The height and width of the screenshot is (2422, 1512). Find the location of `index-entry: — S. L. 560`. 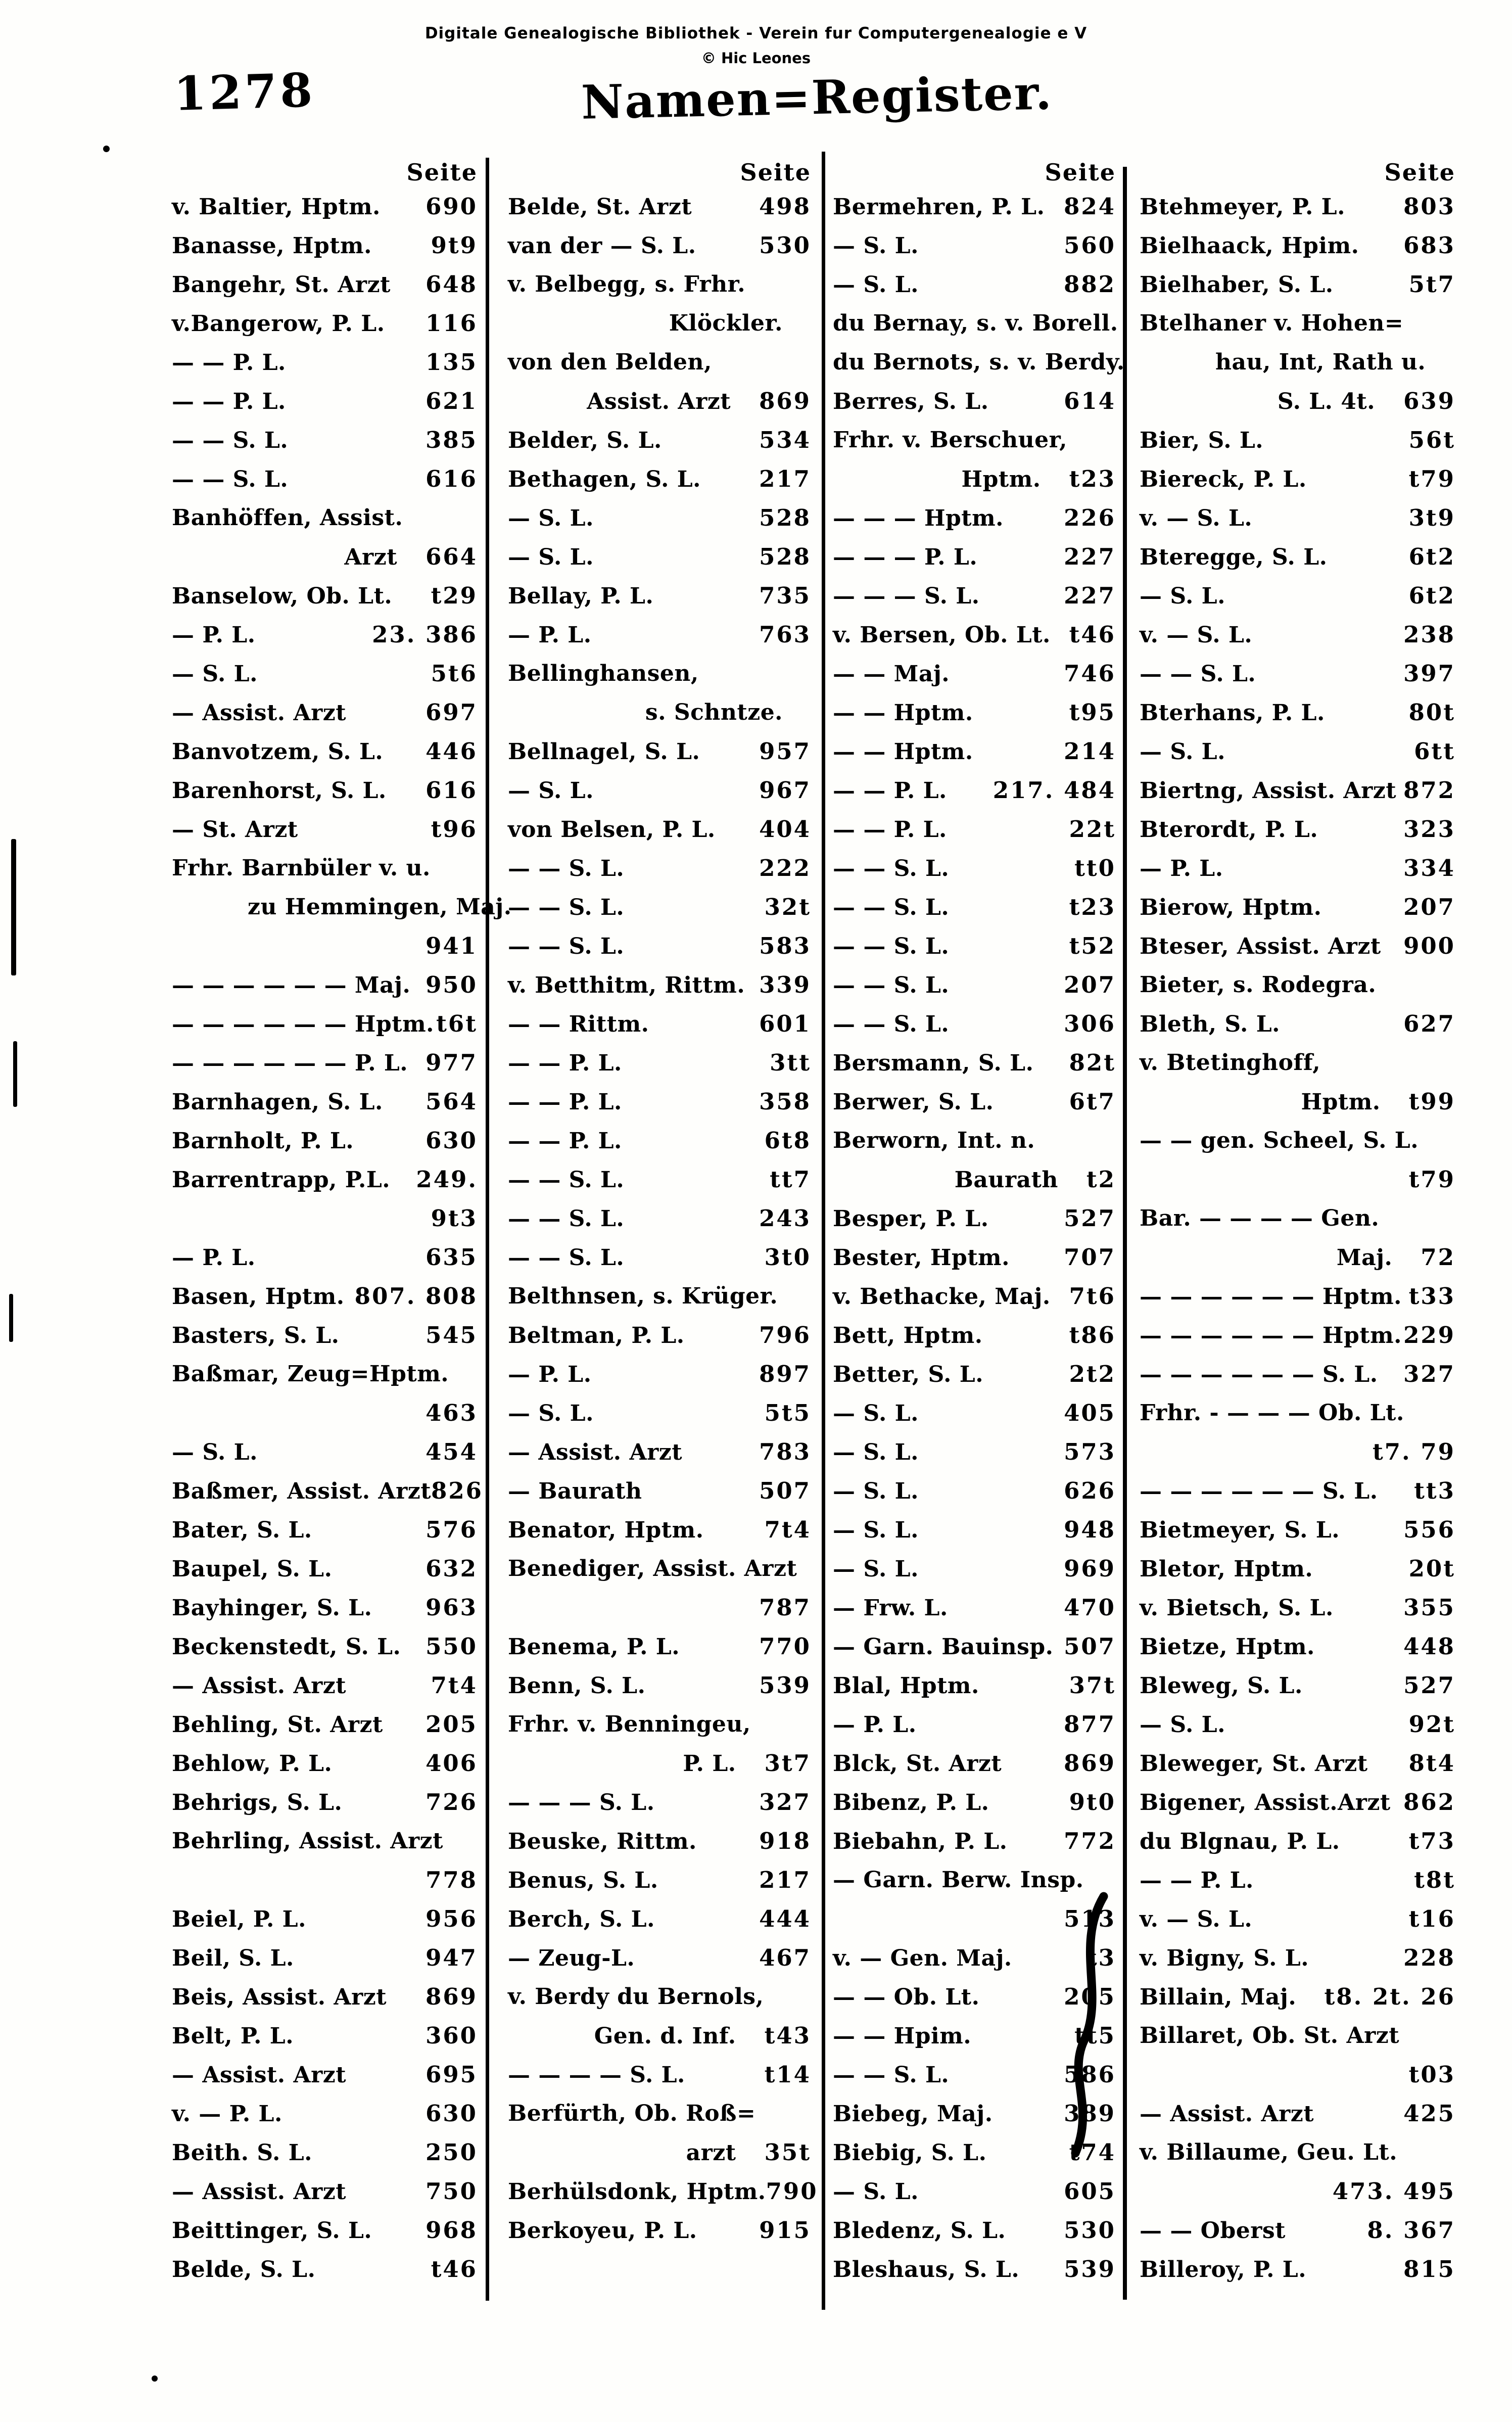

index-entry: — S. L. 560 is located at coordinates (974, 247).